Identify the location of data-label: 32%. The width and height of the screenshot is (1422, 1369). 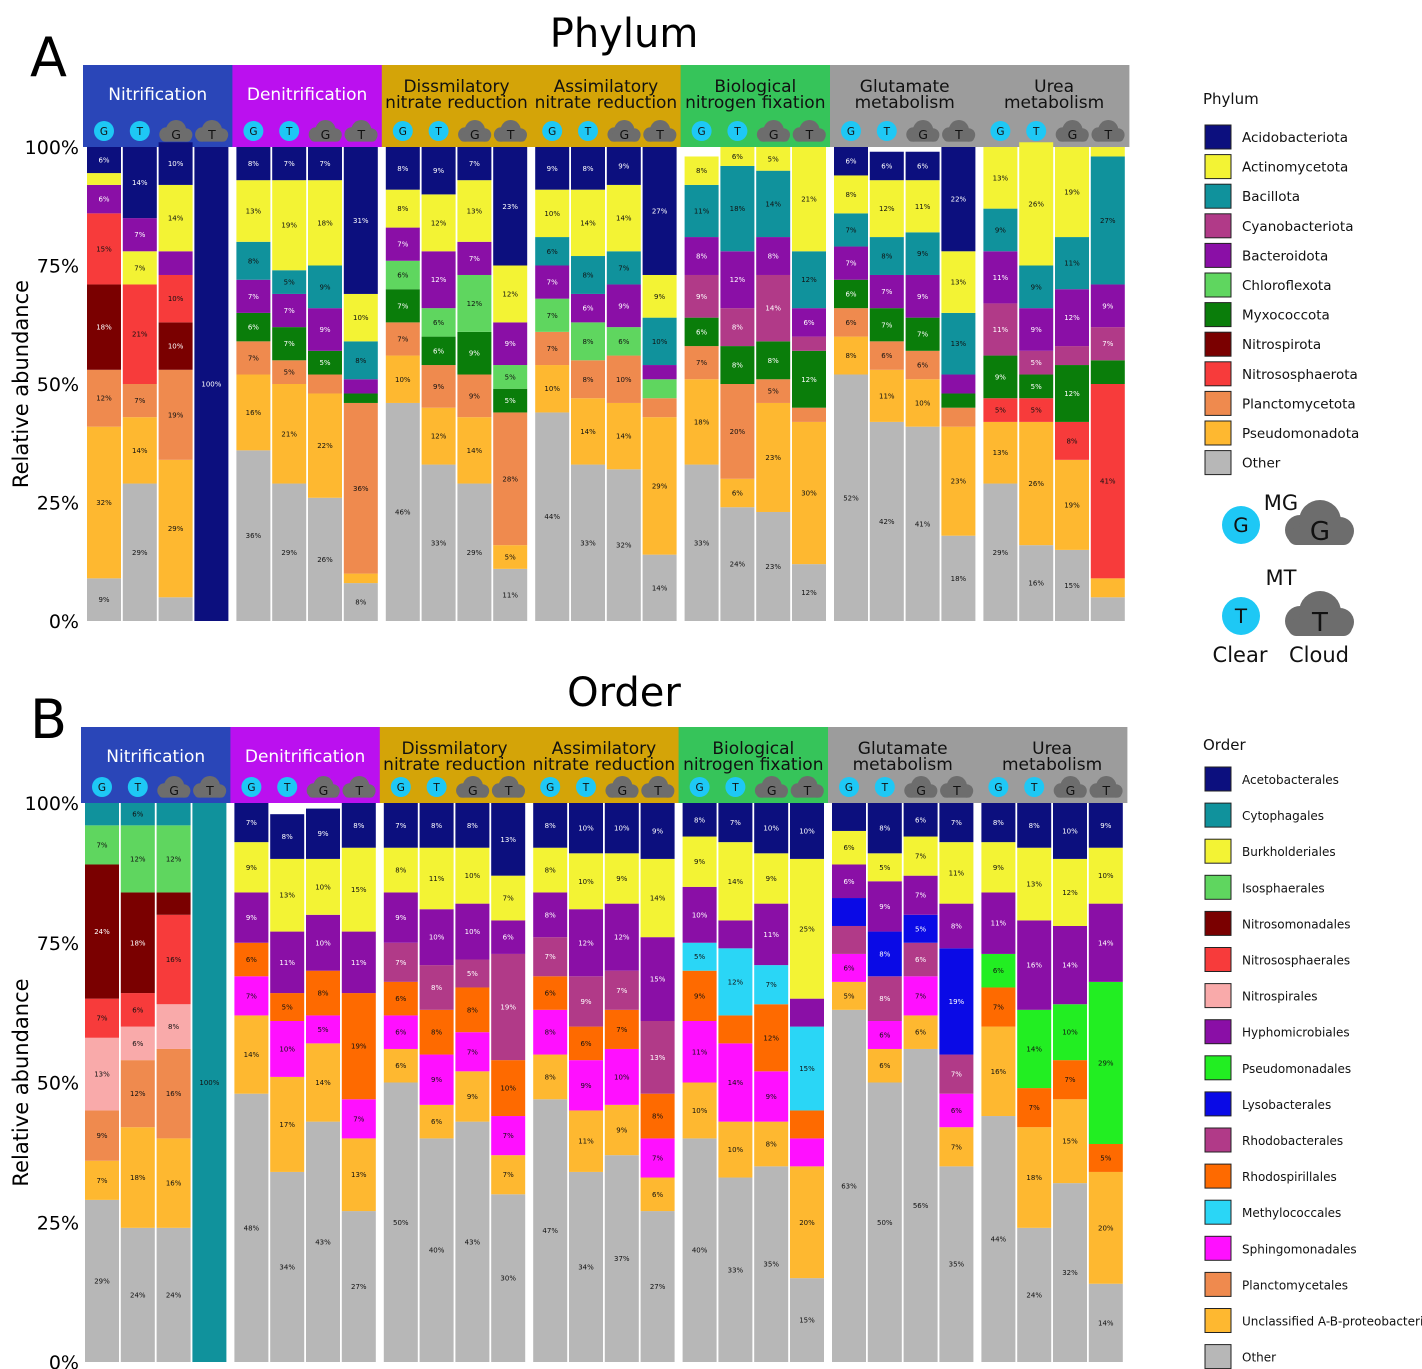
(104, 503).